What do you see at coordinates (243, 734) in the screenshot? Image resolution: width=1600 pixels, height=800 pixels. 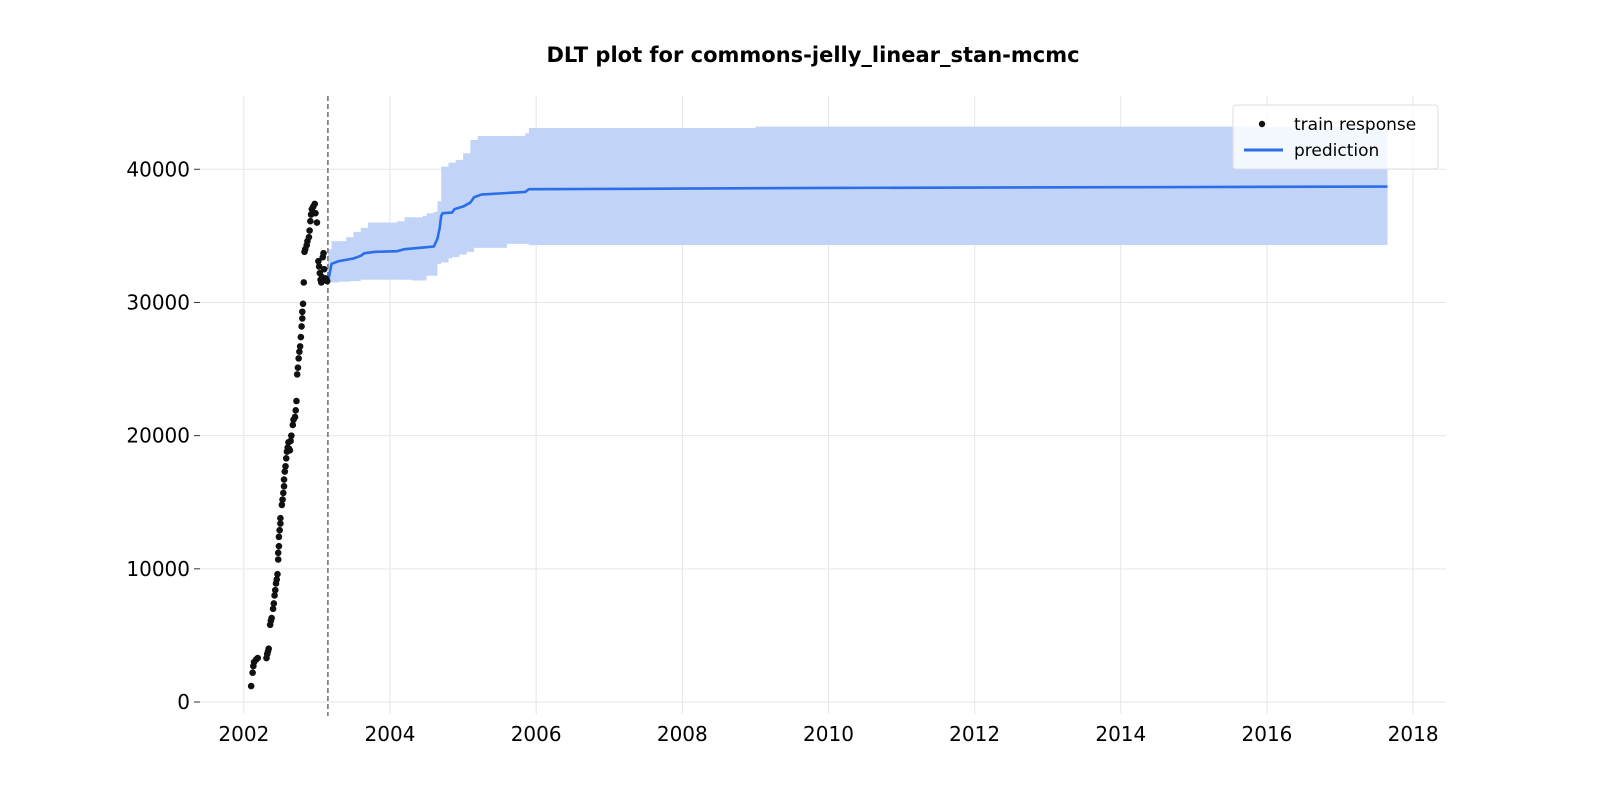 I see `x-tick-label: 2002` at bounding box center [243, 734].